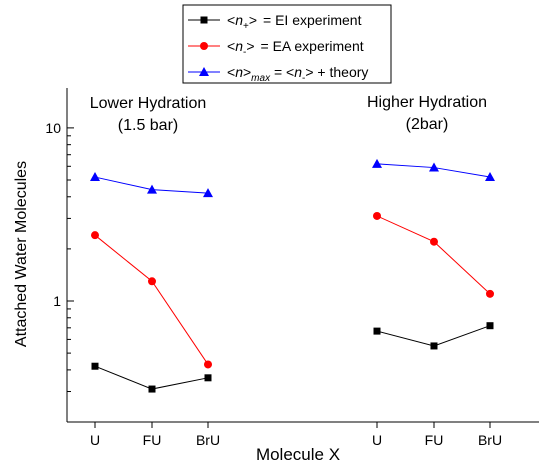 The image size is (539, 465). What do you see at coordinates (148, 125) in the screenshot?
I see `group-title-lower-line2: (1.5 bar)` at bounding box center [148, 125].